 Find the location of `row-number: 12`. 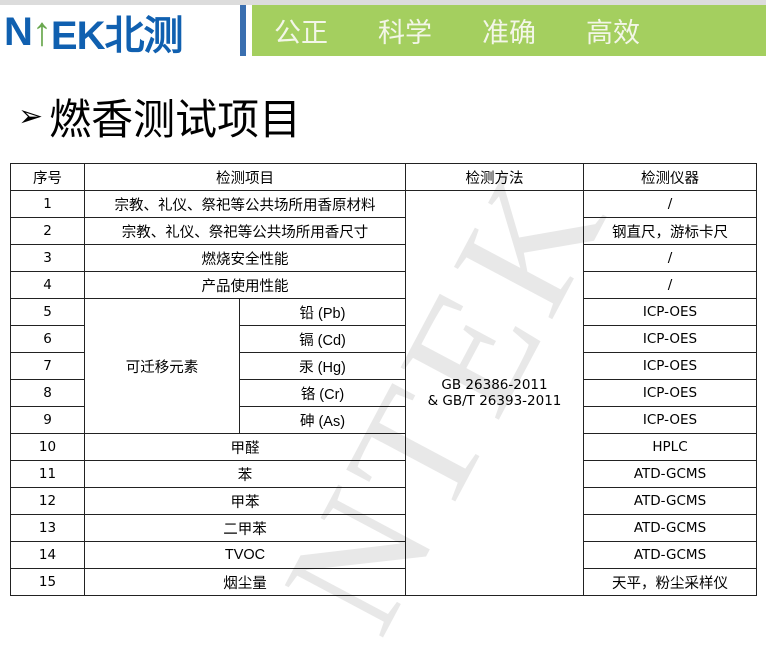

row-number: 12 is located at coordinates (47, 501).